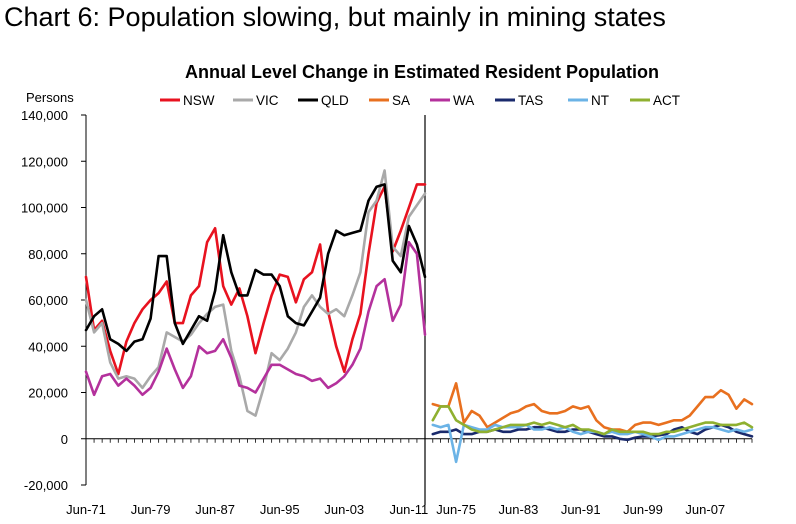 Image resolution: width=796 pixels, height=524 pixels. I want to click on y-tick-label: 40,000, so click(48, 346).